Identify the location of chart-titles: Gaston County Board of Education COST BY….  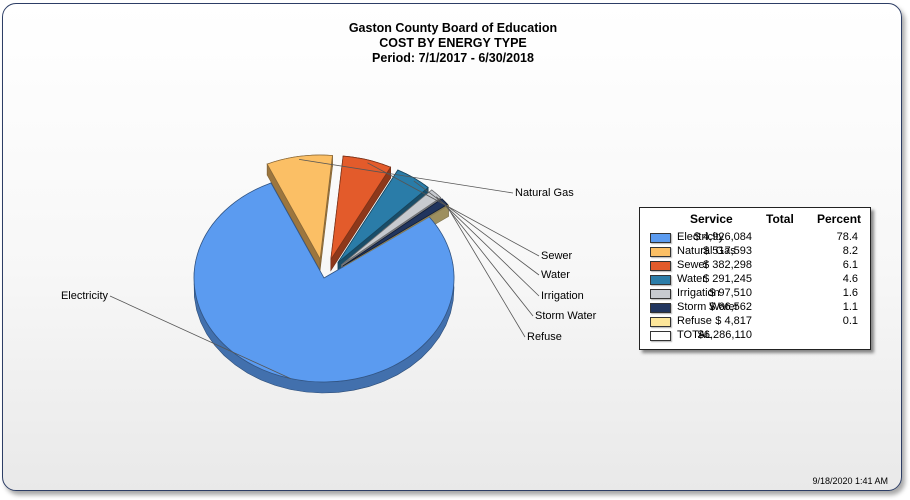
(453, 43).